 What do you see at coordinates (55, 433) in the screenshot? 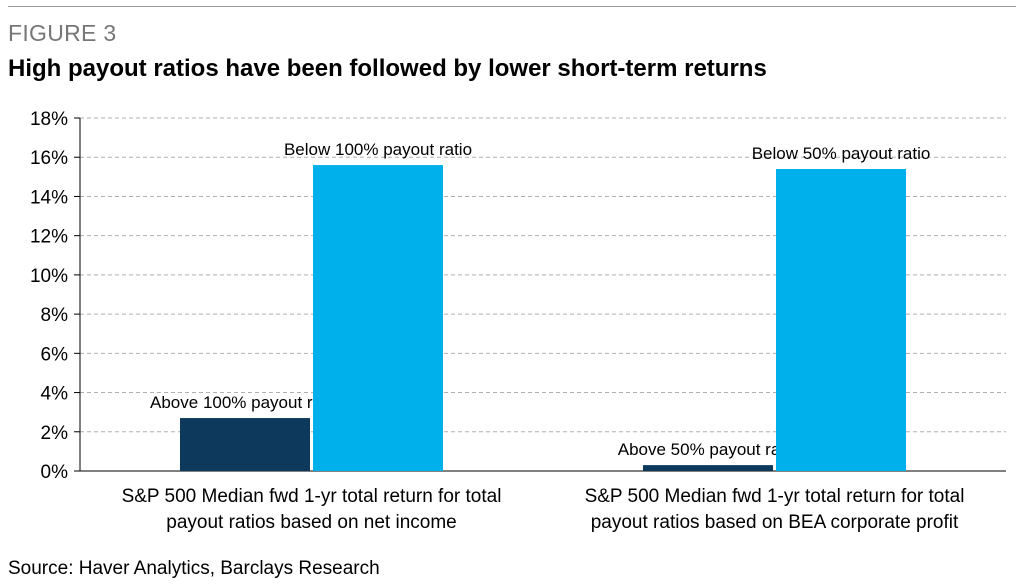
I see `y-tick-label: 2%` at bounding box center [55, 433].